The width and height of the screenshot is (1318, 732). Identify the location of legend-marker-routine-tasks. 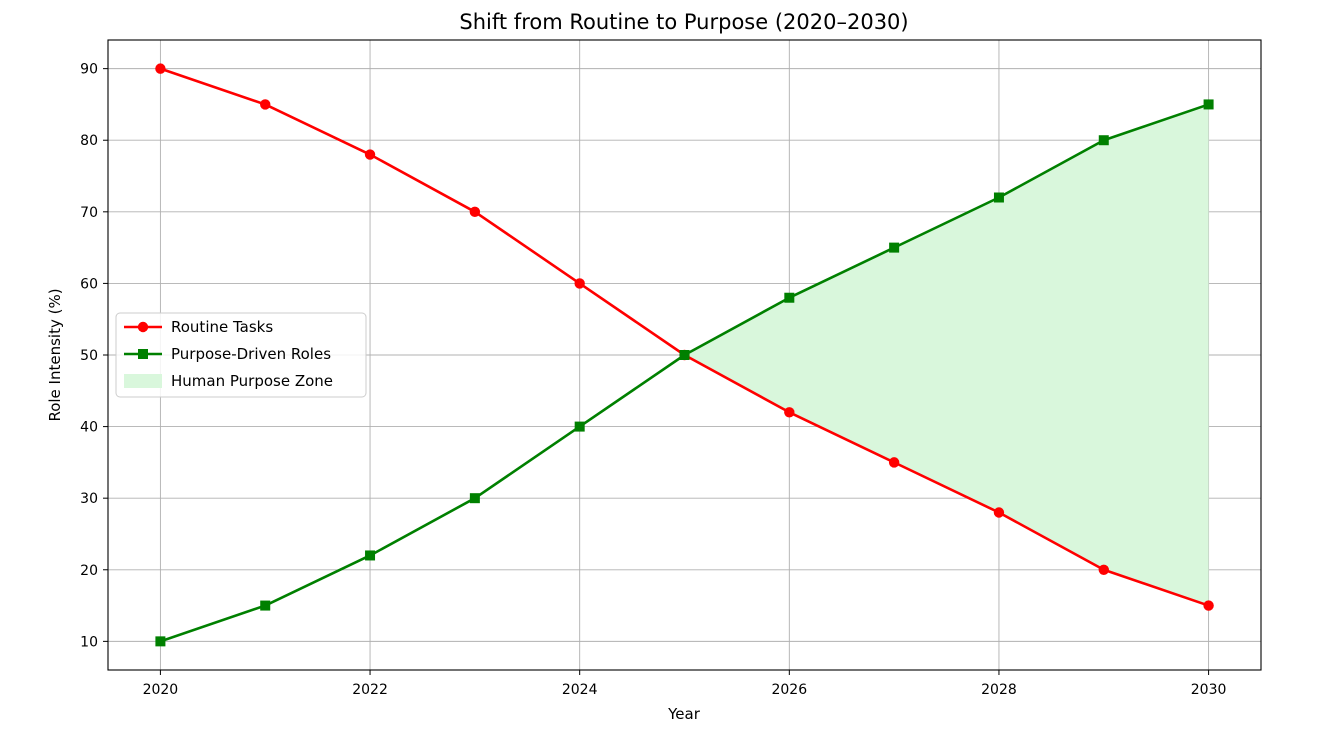
(143, 327).